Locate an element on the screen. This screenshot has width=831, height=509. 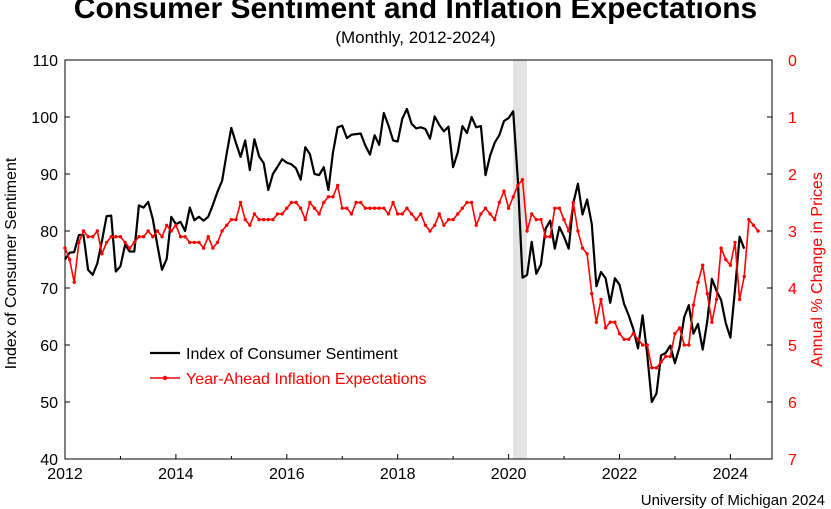
right-tick-label: 0 is located at coordinates (792, 61).